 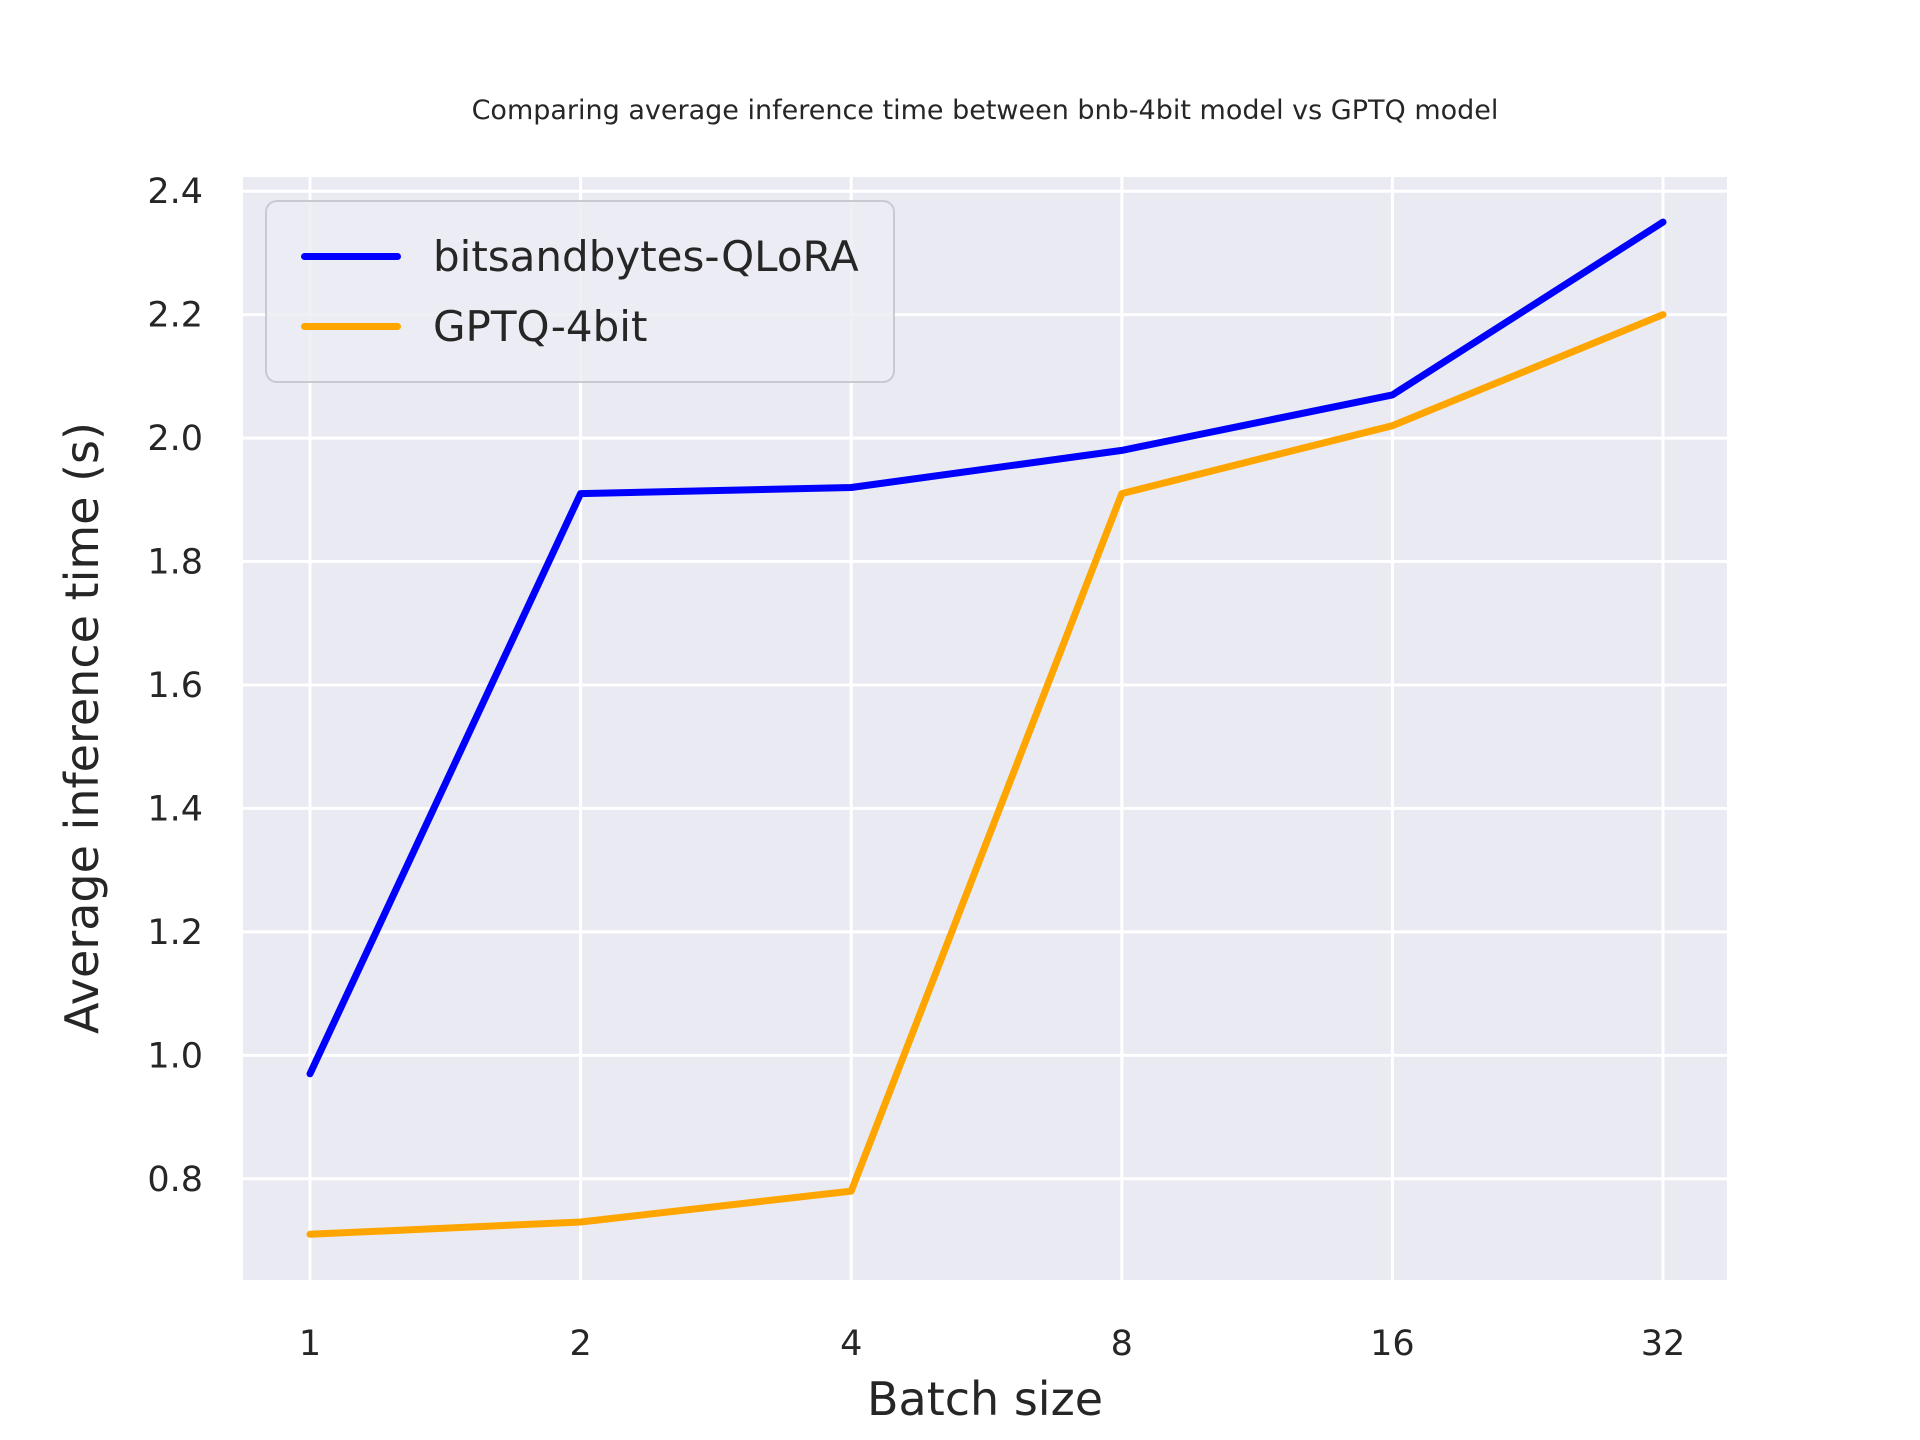 What do you see at coordinates (310, 1344) in the screenshot?
I see `x-tick-label: 1` at bounding box center [310, 1344].